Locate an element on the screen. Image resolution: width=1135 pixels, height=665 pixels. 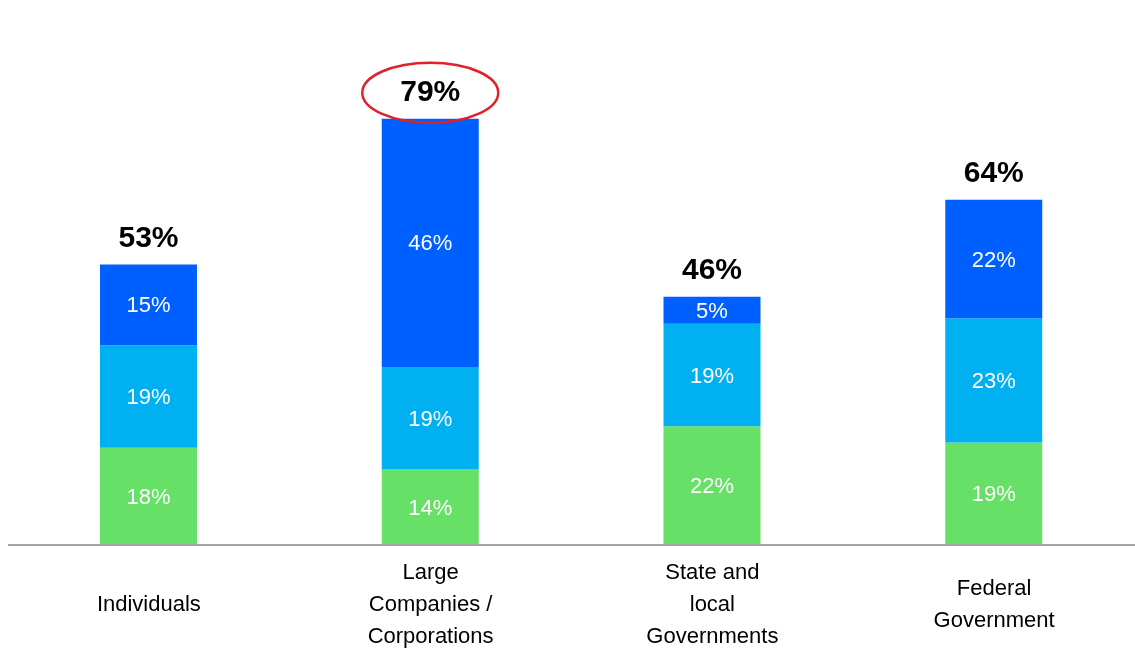
x-tick-label: Individuals is located at coordinates (148, 603).